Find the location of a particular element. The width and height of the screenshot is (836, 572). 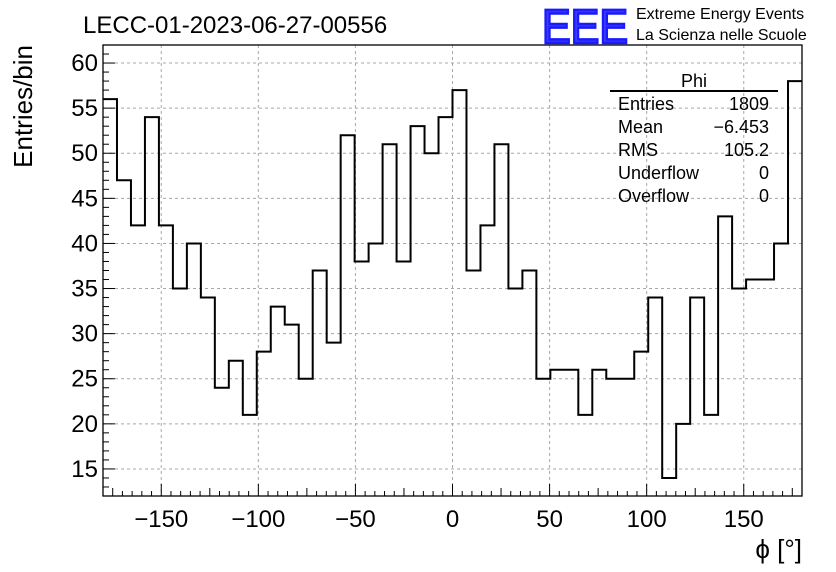

x-axis-ticks: −150 −100 −50 0 50 100 150 is located at coordinates (452, 508).